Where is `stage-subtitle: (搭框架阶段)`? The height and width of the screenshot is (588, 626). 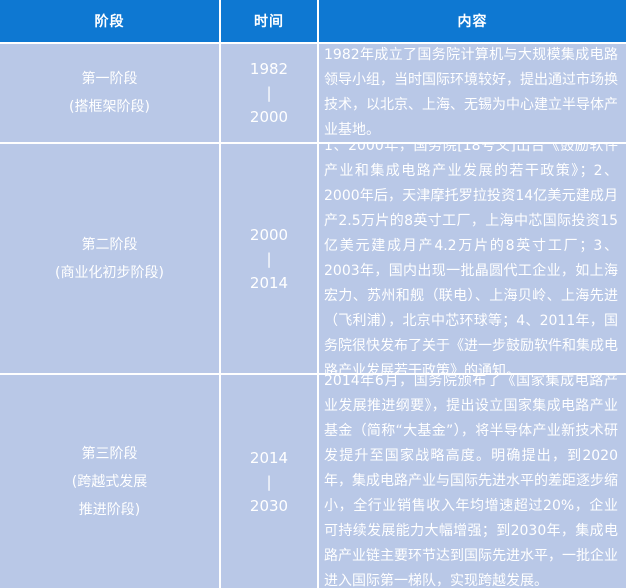 stage-subtitle: (搭框架阶段) is located at coordinates (109, 107).